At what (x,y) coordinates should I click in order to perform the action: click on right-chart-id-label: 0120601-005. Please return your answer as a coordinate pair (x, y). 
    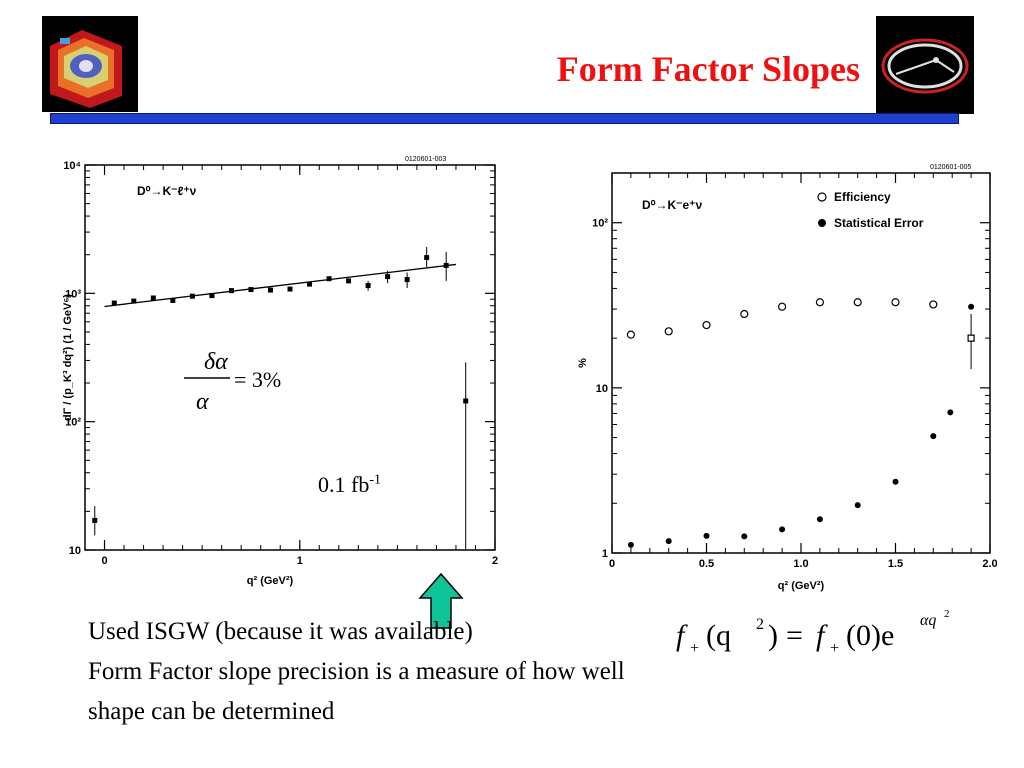
    Looking at the image, I should click on (950, 167).